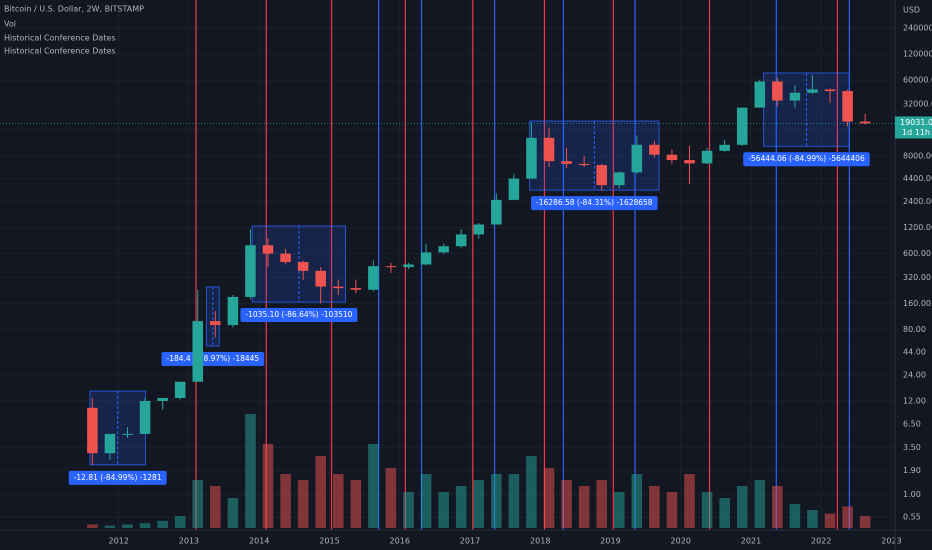 The width and height of the screenshot is (932, 550). I want to click on x-tick-label: 2018, so click(540, 541).